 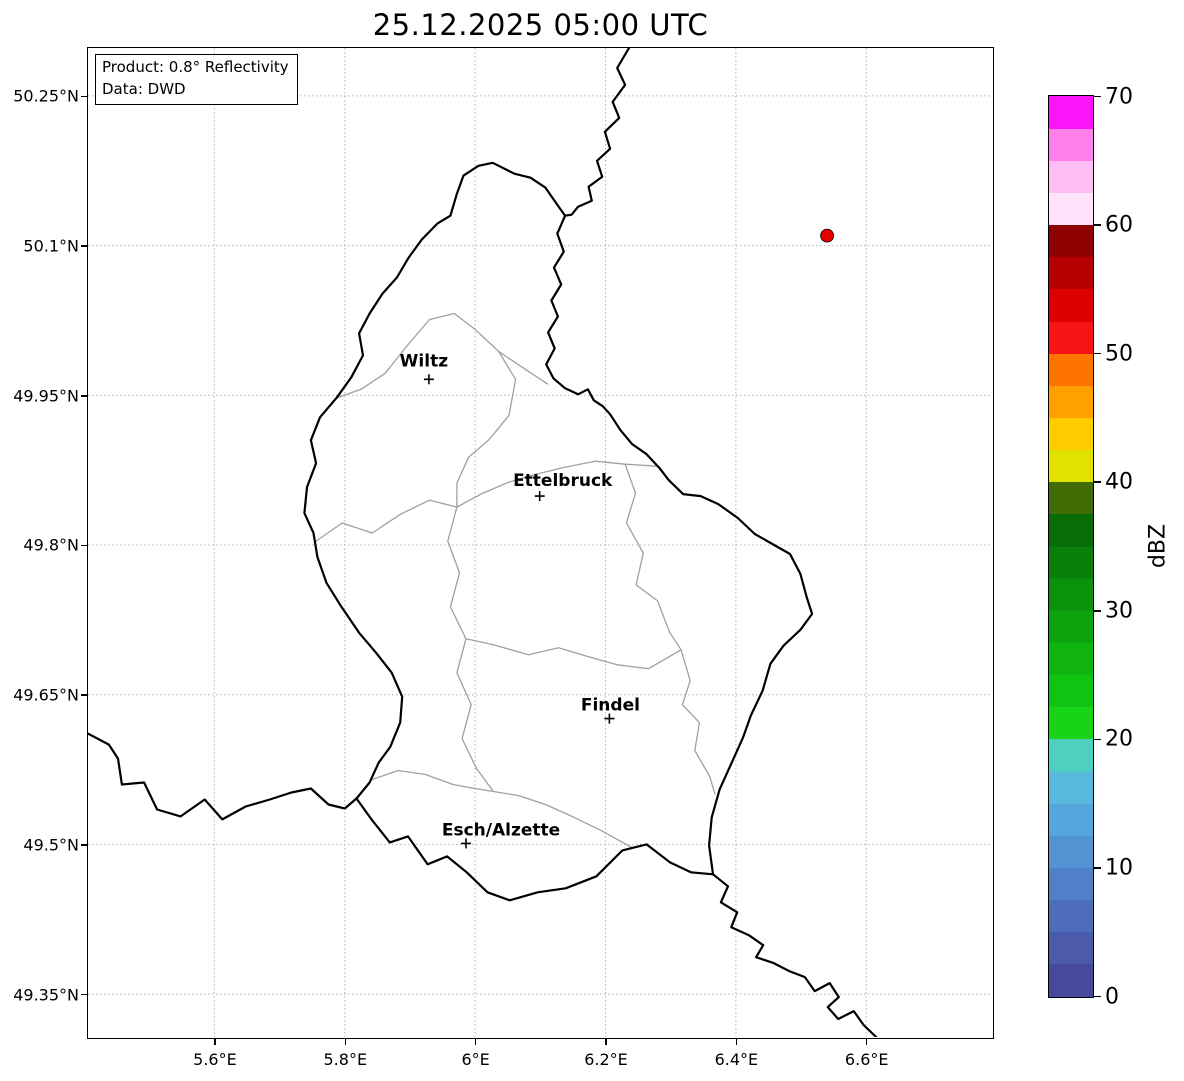 What do you see at coordinates (610, 706) in the screenshot?
I see `city-label-findel: Findel` at bounding box center [610, 706].